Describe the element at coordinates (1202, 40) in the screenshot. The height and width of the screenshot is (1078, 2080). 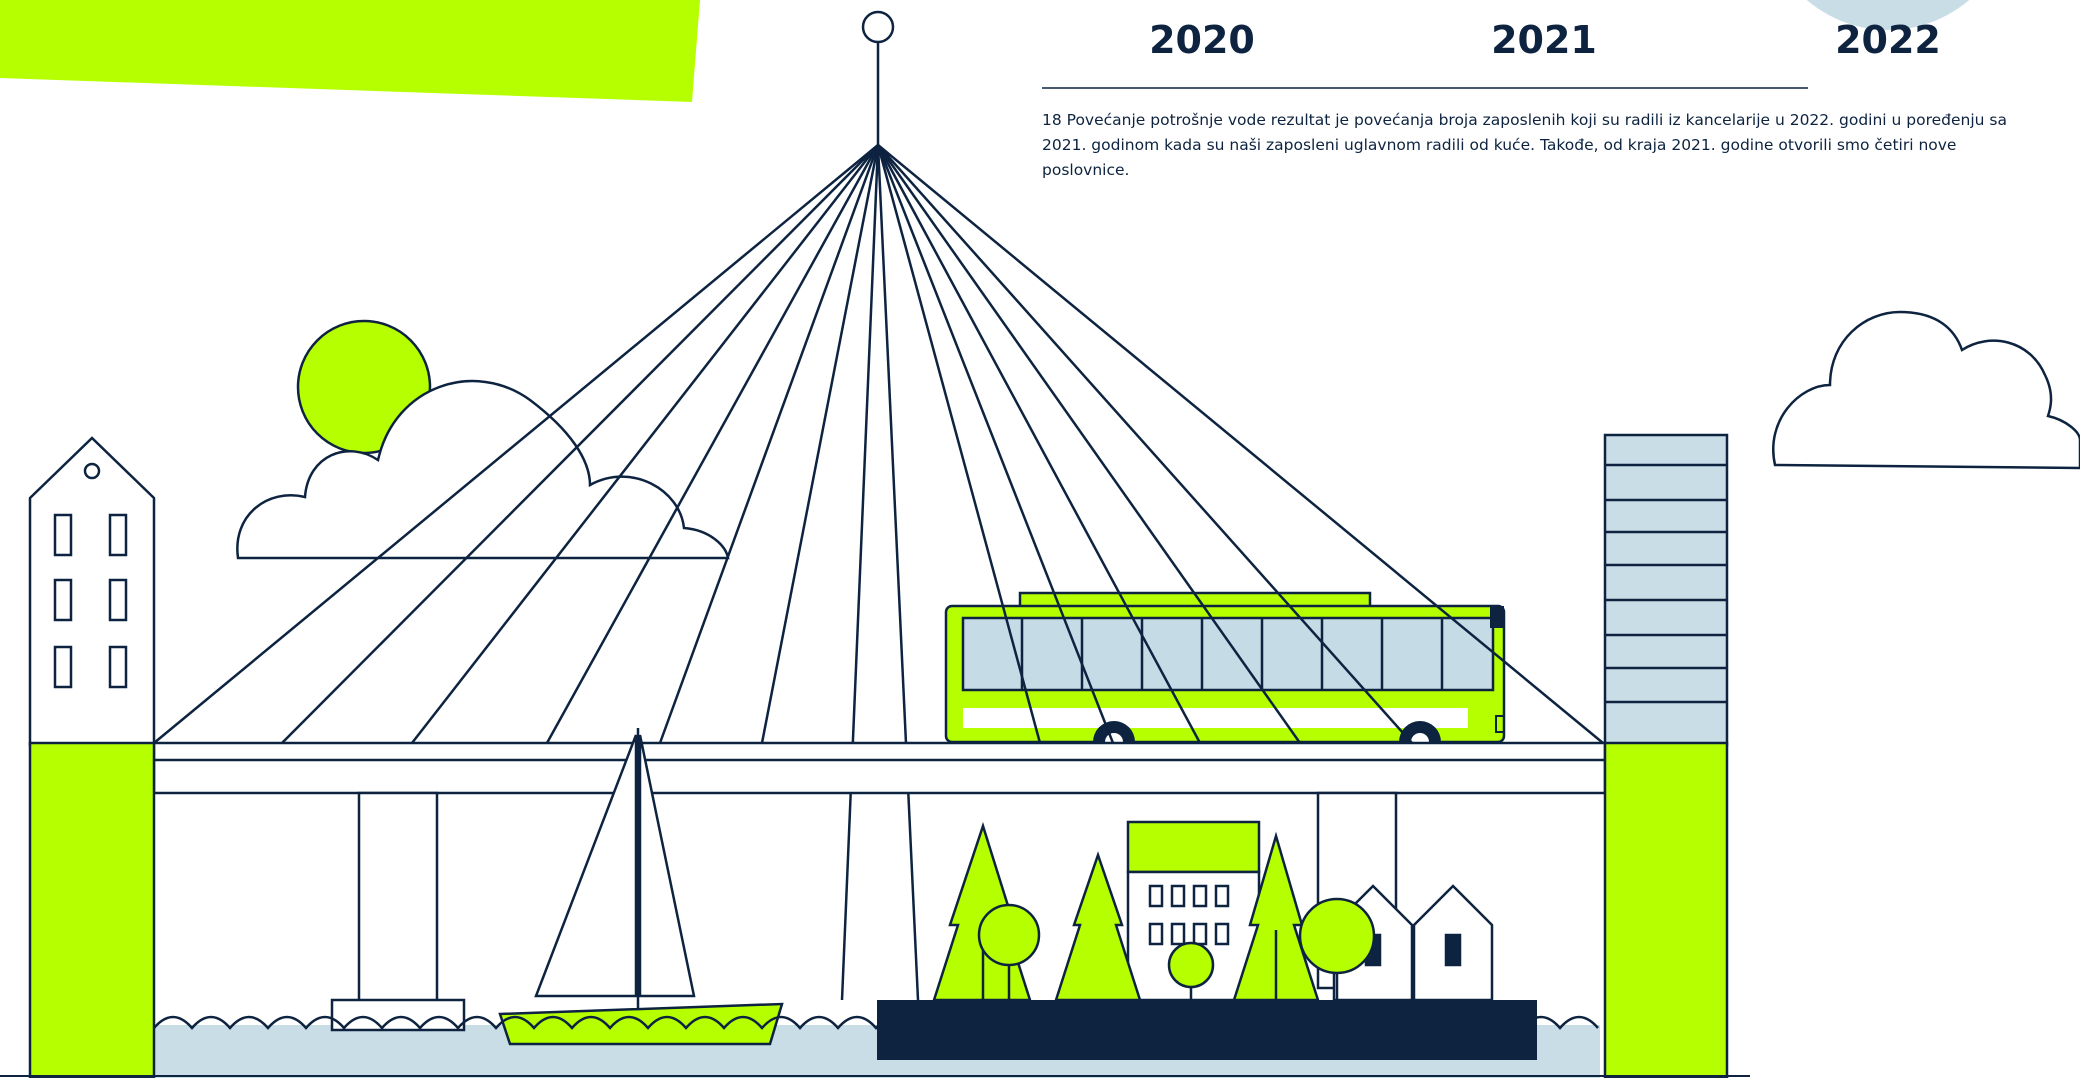
I see `year-label-2020: 2020` at that location.